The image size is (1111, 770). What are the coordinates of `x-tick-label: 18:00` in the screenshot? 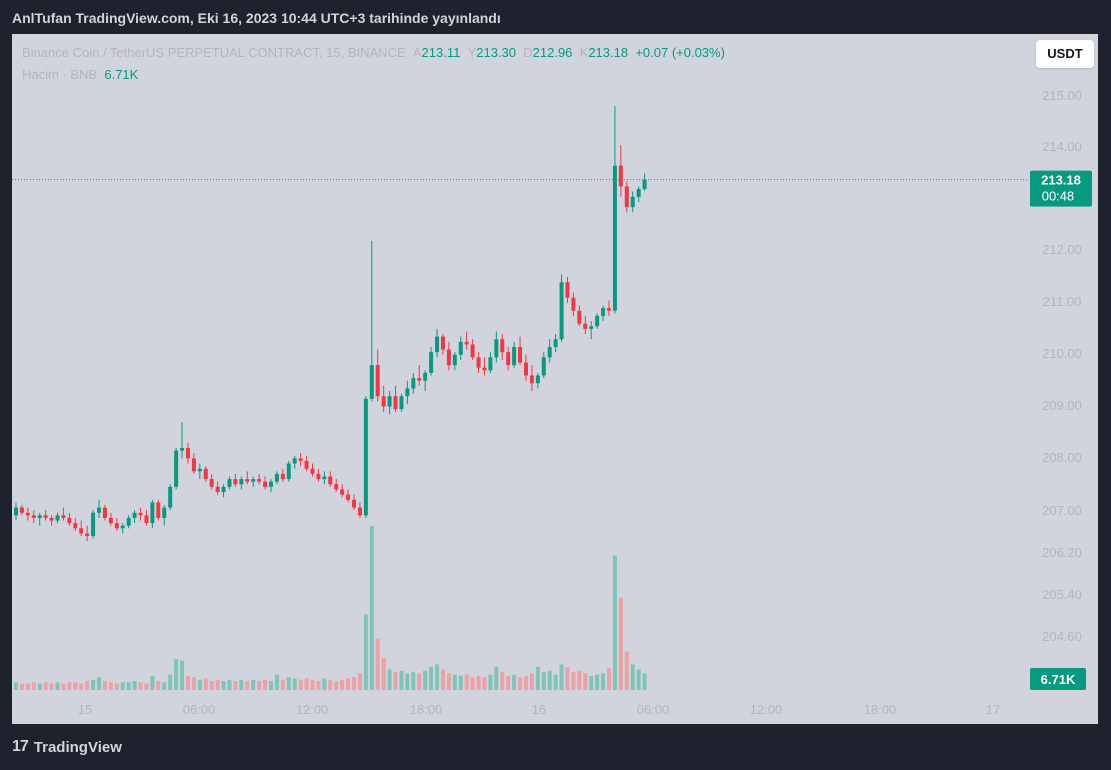 It's located at (426, 709).